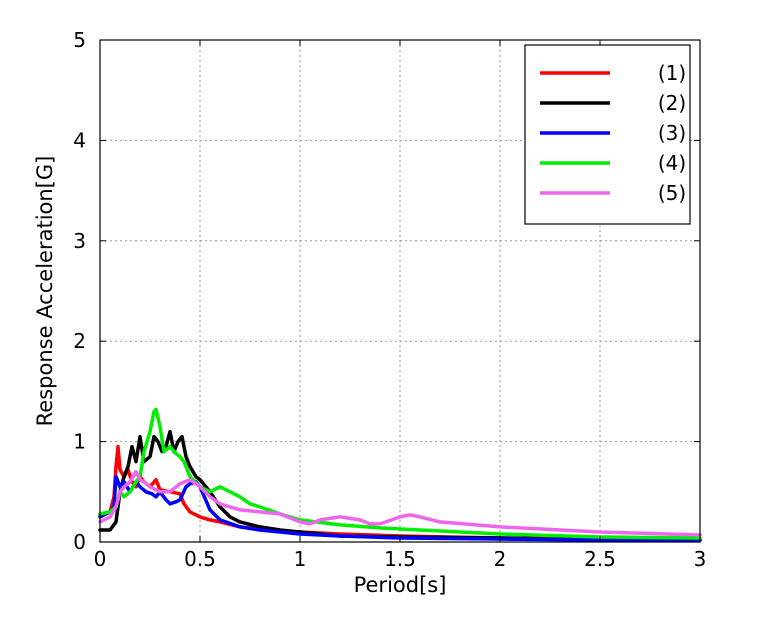 Image resolution: width=781 pixels, height=620 pixels. What do you see at coordinates (79, 341) in the screenshot?
I see `y-tick-label: 2` at bounding box center [79, 341].